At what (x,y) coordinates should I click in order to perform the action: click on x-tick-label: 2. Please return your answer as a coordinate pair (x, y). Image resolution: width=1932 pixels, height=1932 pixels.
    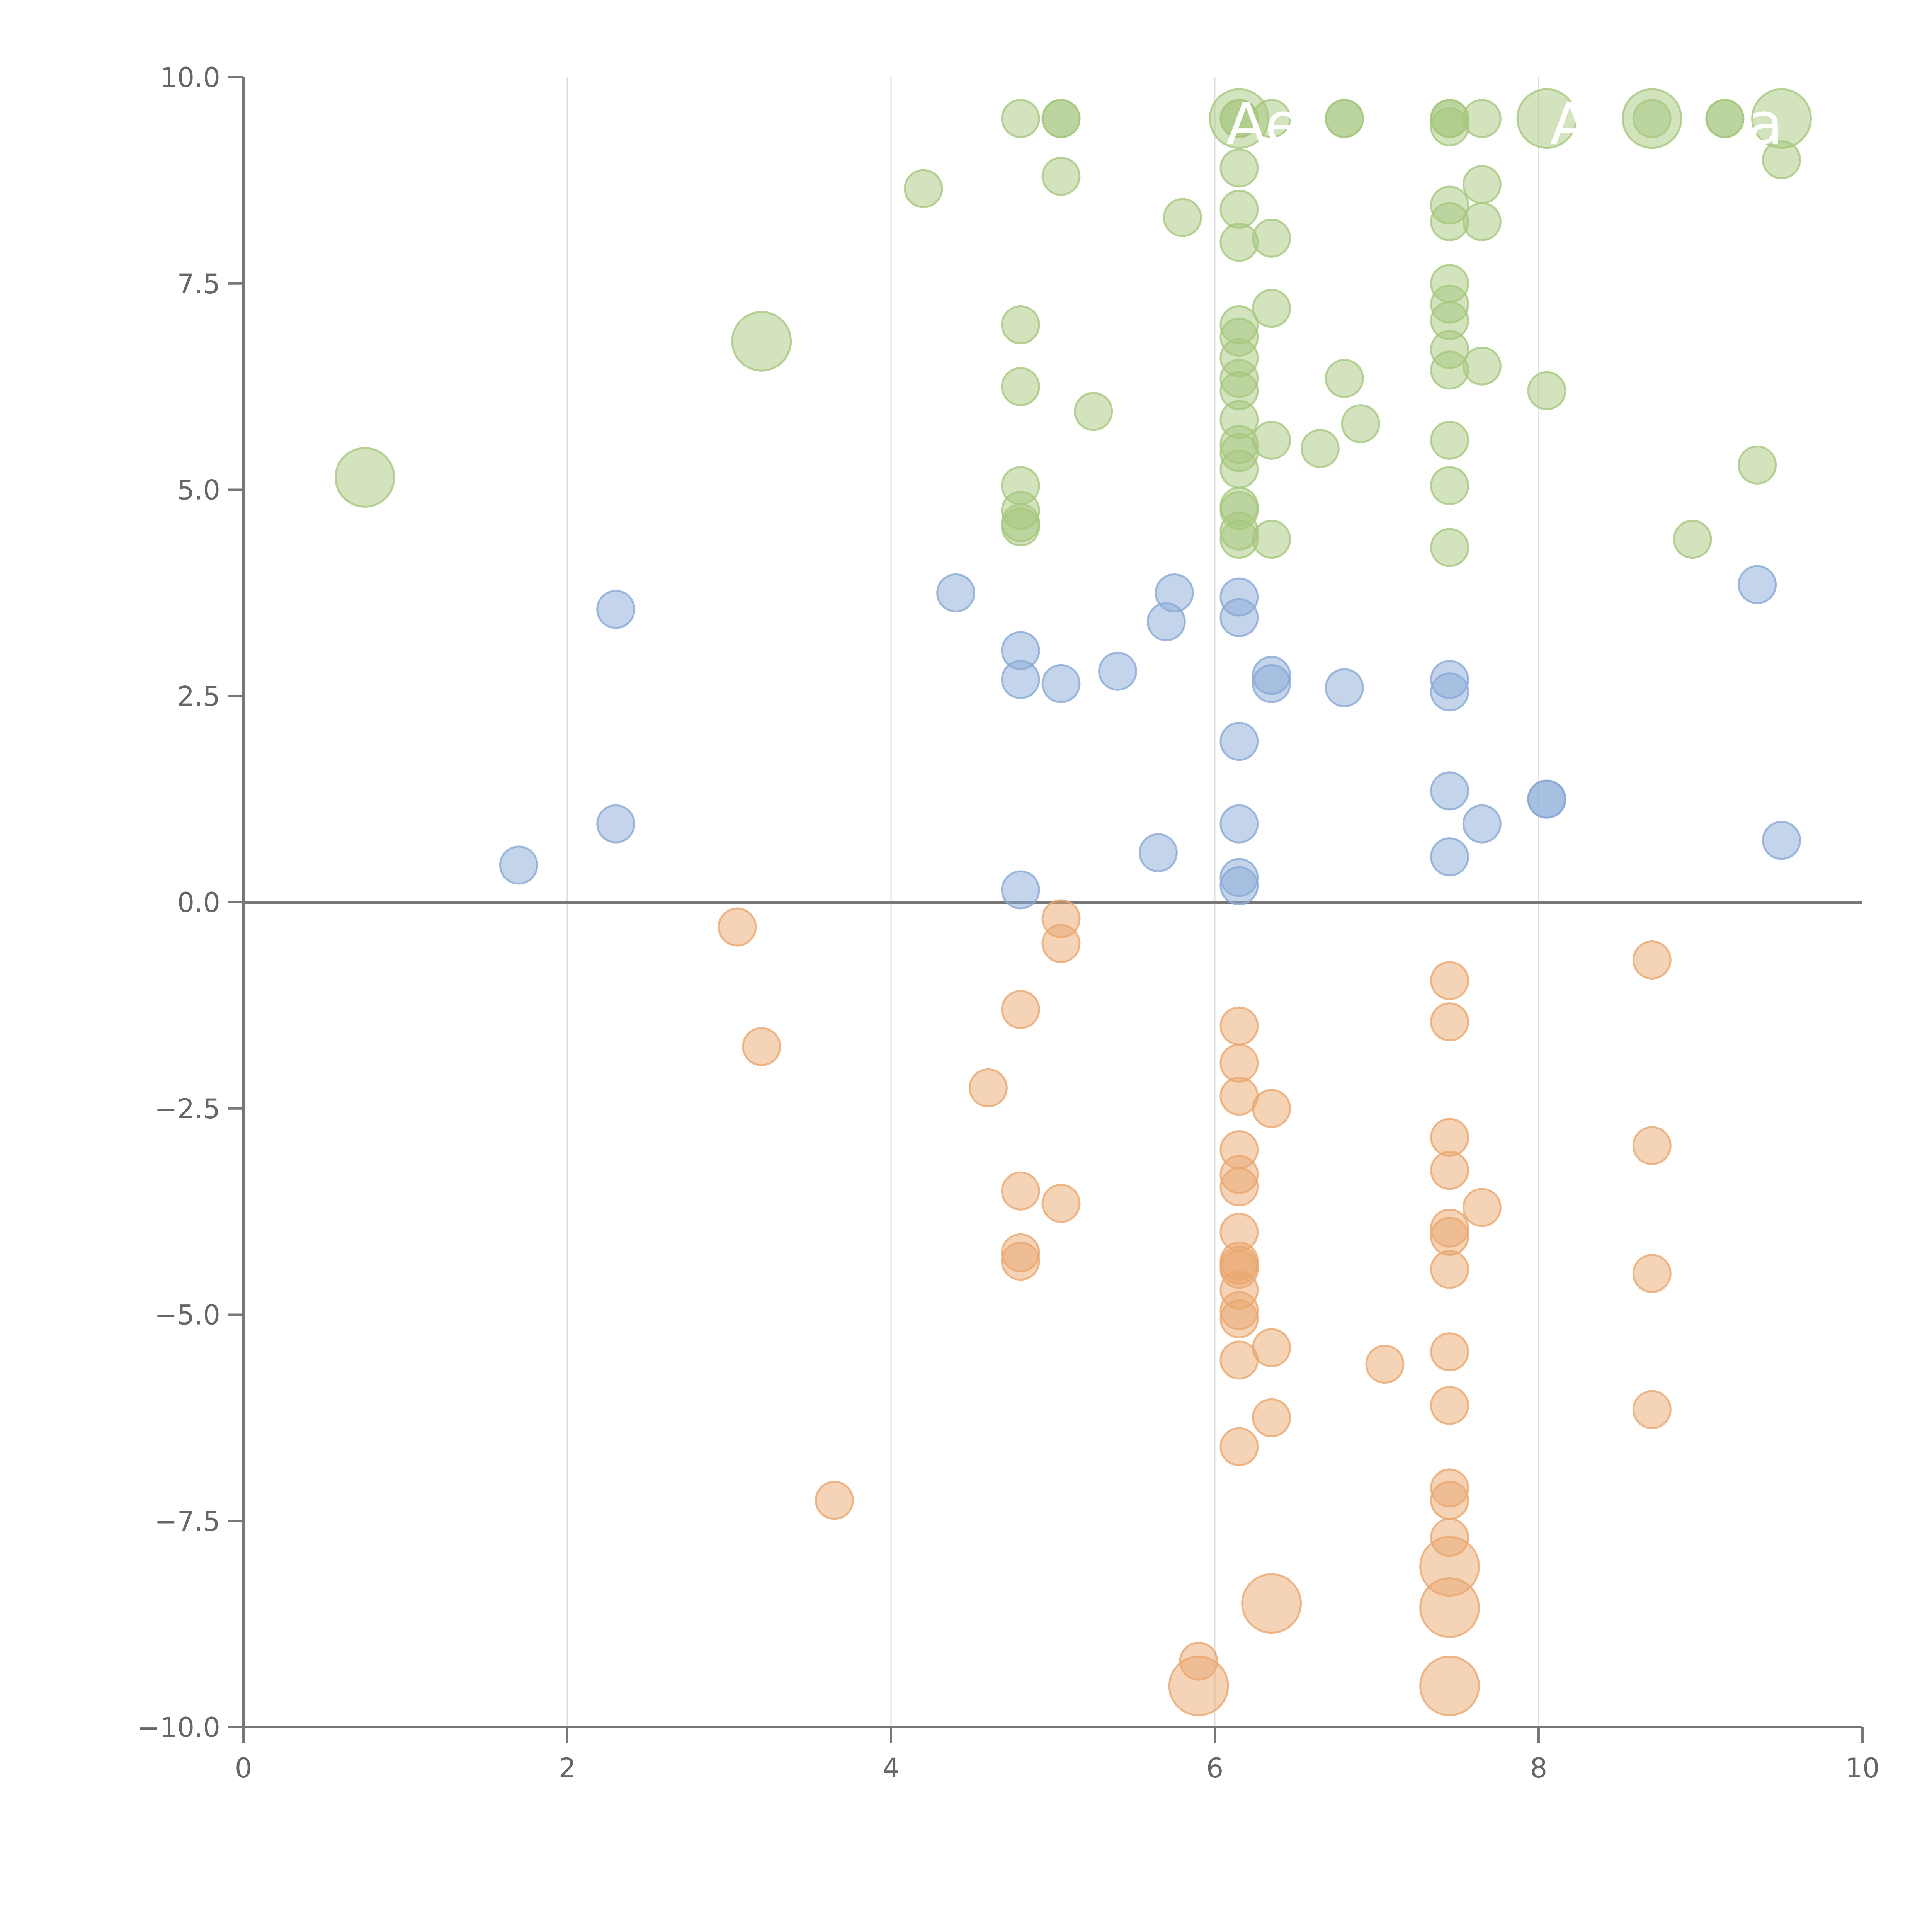
    Looking at the image, I should click on (567, 1768).